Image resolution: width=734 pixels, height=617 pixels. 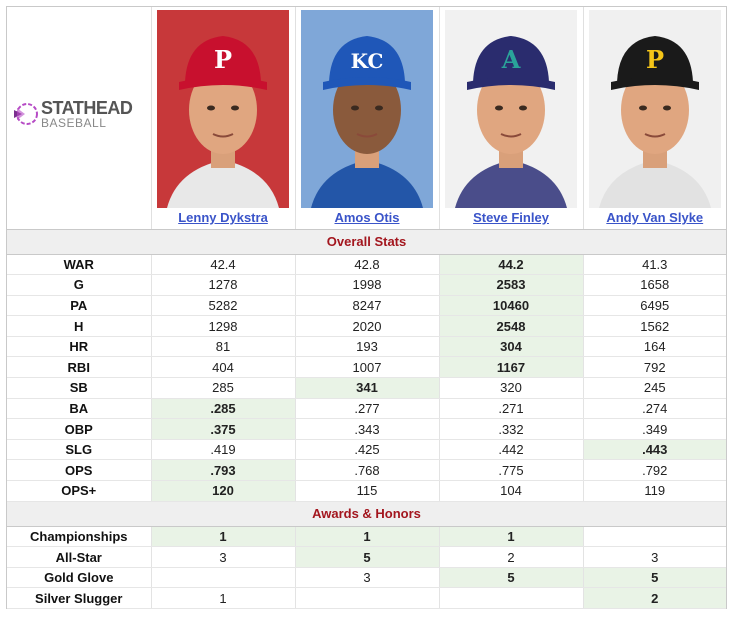 I want to click on stat-value: .792, so click(x=654, y=470).